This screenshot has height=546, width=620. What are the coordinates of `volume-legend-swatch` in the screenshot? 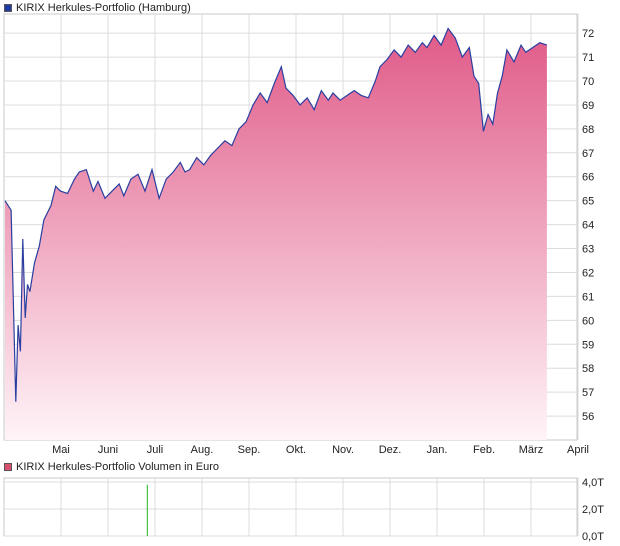 It's located at (8, 467).